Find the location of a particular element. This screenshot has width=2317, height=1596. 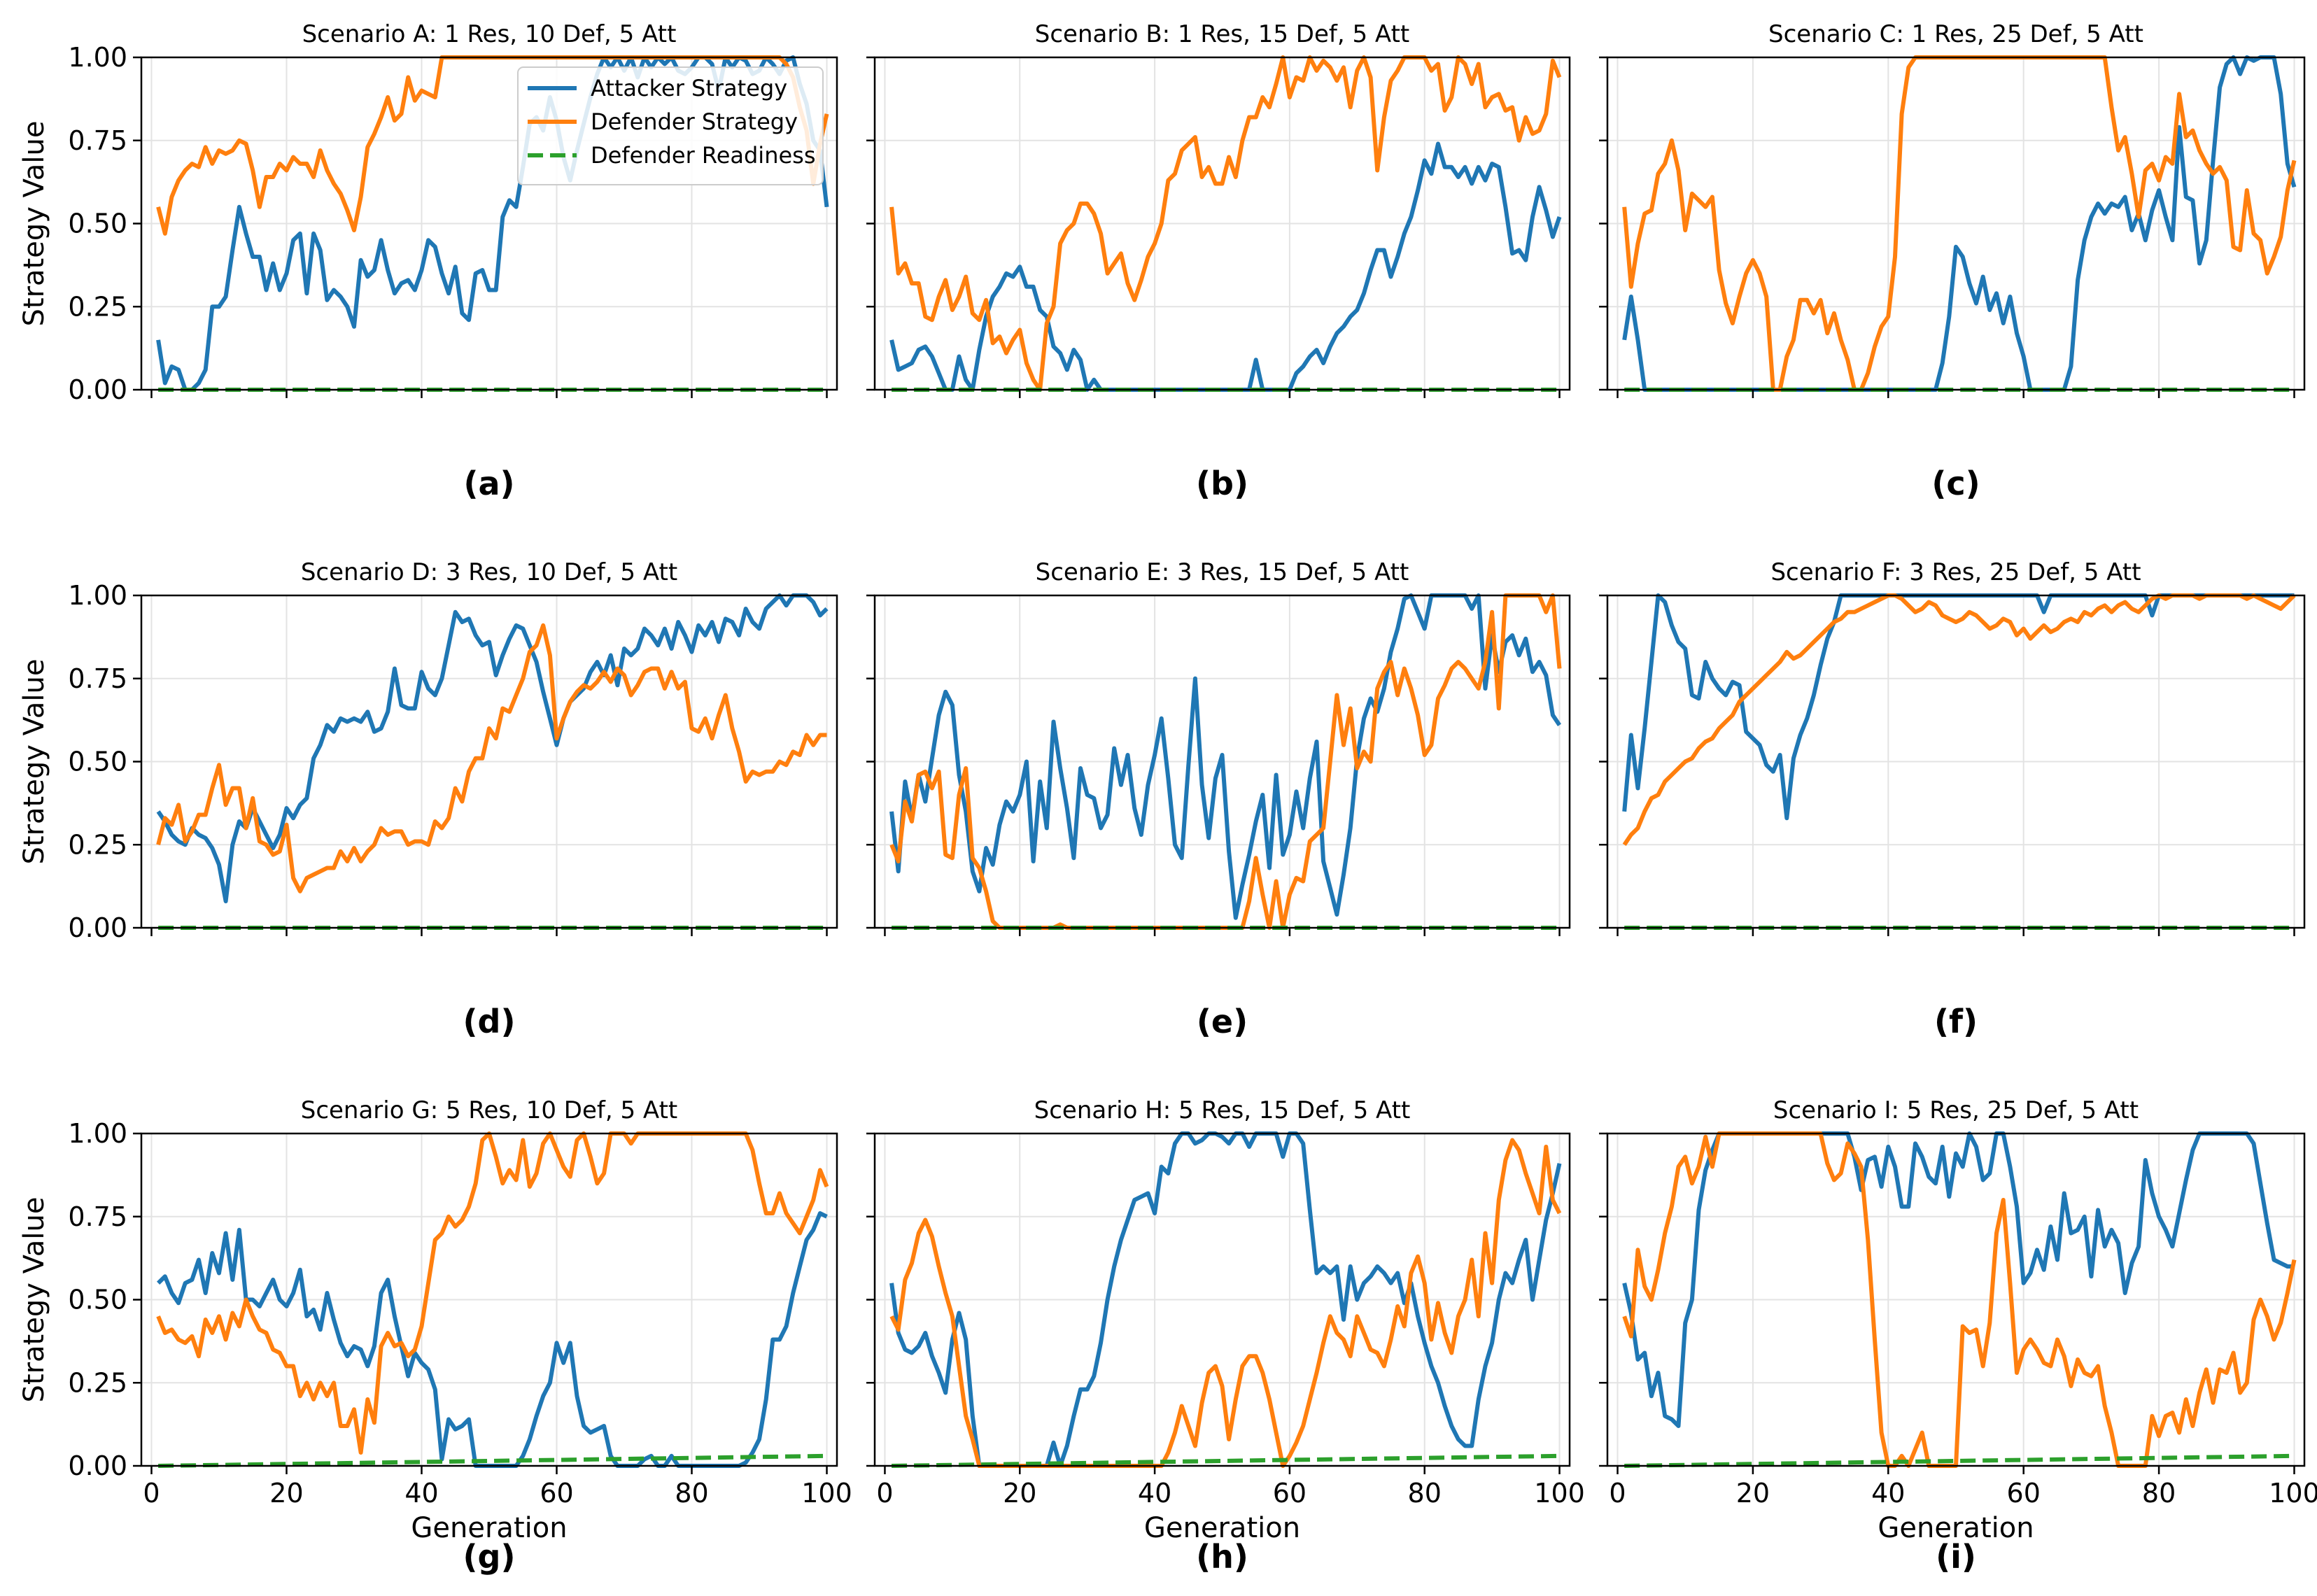

subplot-e: Scenario E: 3 Res, 15 Def, 5 Att (e) is located at coordinates (1218, 799).